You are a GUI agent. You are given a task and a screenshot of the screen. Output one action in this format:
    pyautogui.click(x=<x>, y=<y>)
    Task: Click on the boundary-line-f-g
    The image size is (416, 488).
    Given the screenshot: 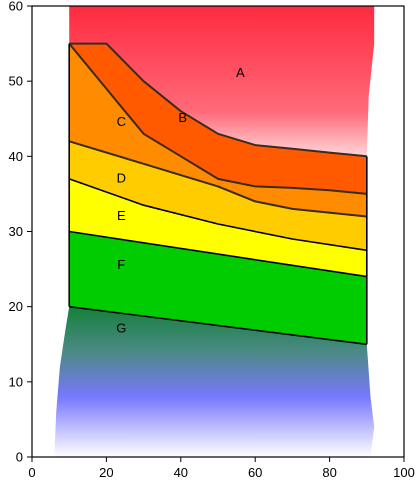 What is the action you would take?
    pyautogui.click(x=218, y=325)
    